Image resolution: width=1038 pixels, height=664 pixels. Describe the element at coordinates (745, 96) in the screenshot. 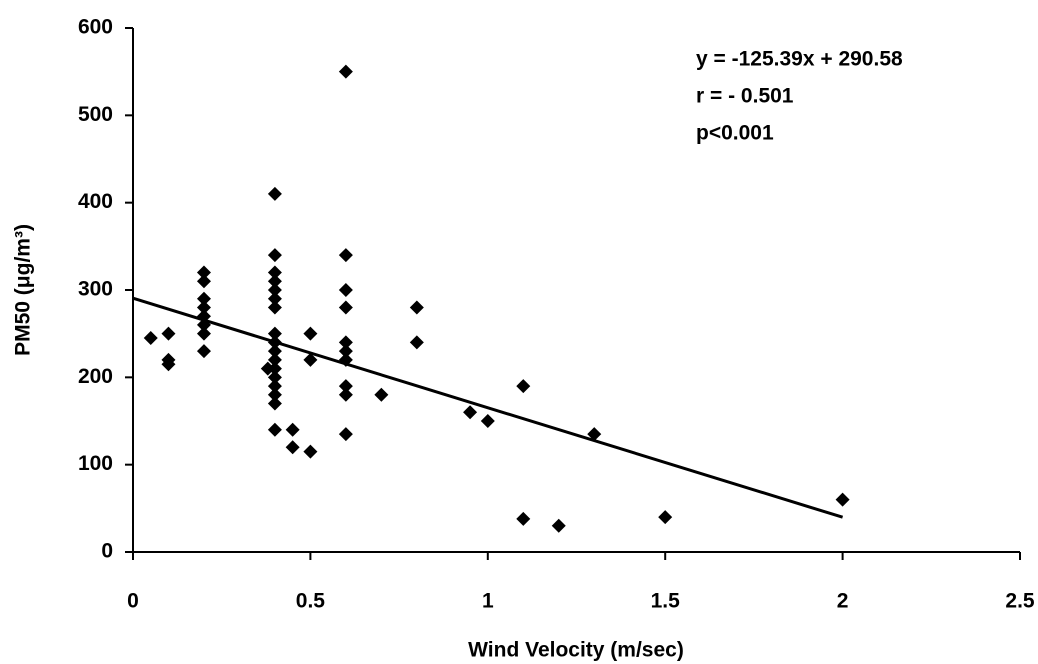

I see `annotation: r = - 0.501` at that location.